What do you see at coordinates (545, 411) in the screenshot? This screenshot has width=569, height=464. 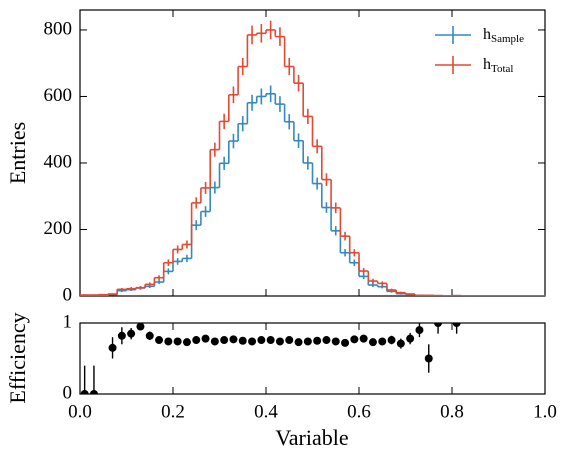 I see `x-tick-label: 1.0` at bounding box center [545, 411].